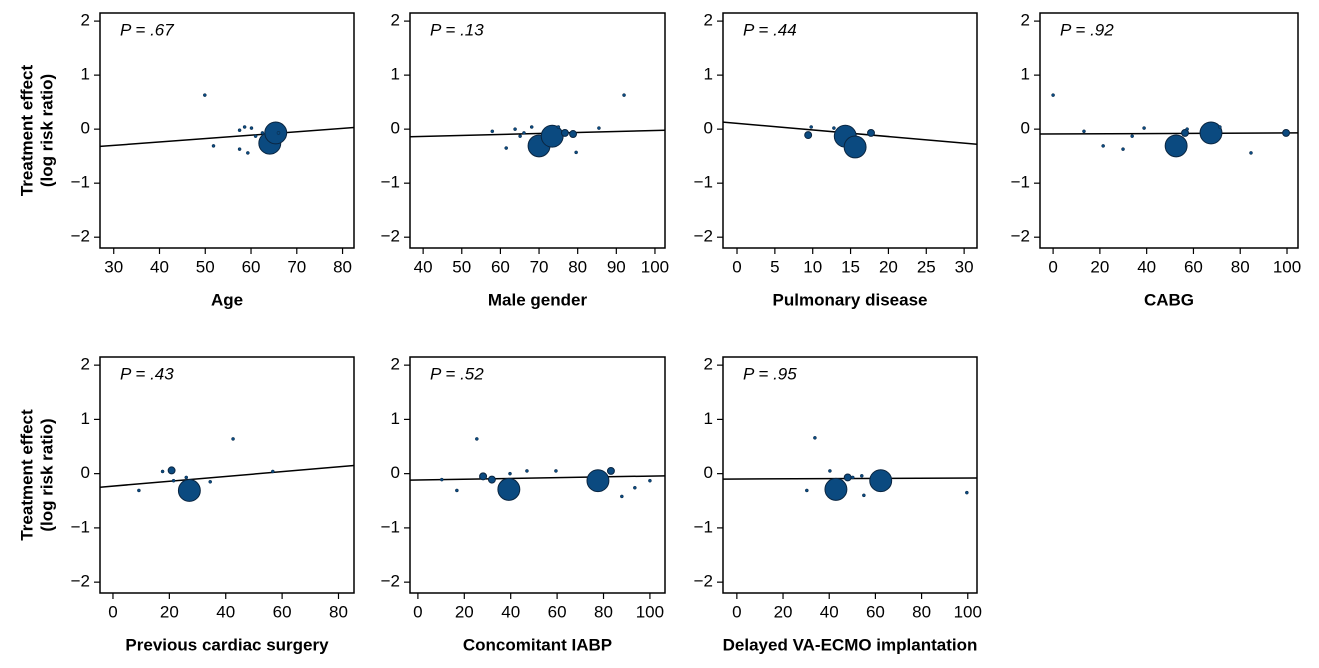 The height and width of the screenshot is (668, 1319). What do you see at coordinates (227, 299) in the screenshot?
I see `x-axis-label: Age` at bounding box center [227, 299].